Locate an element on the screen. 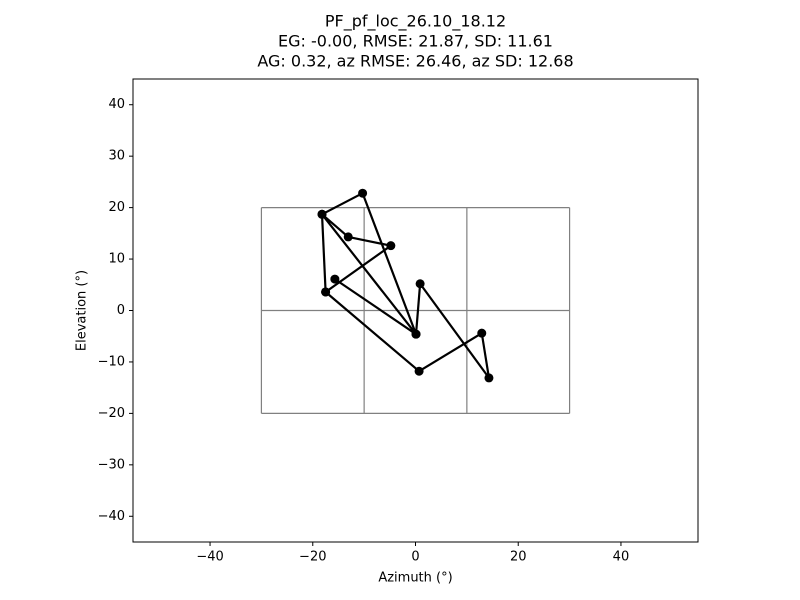  y-tick-label: 20 is located at coordinates (116, 207).